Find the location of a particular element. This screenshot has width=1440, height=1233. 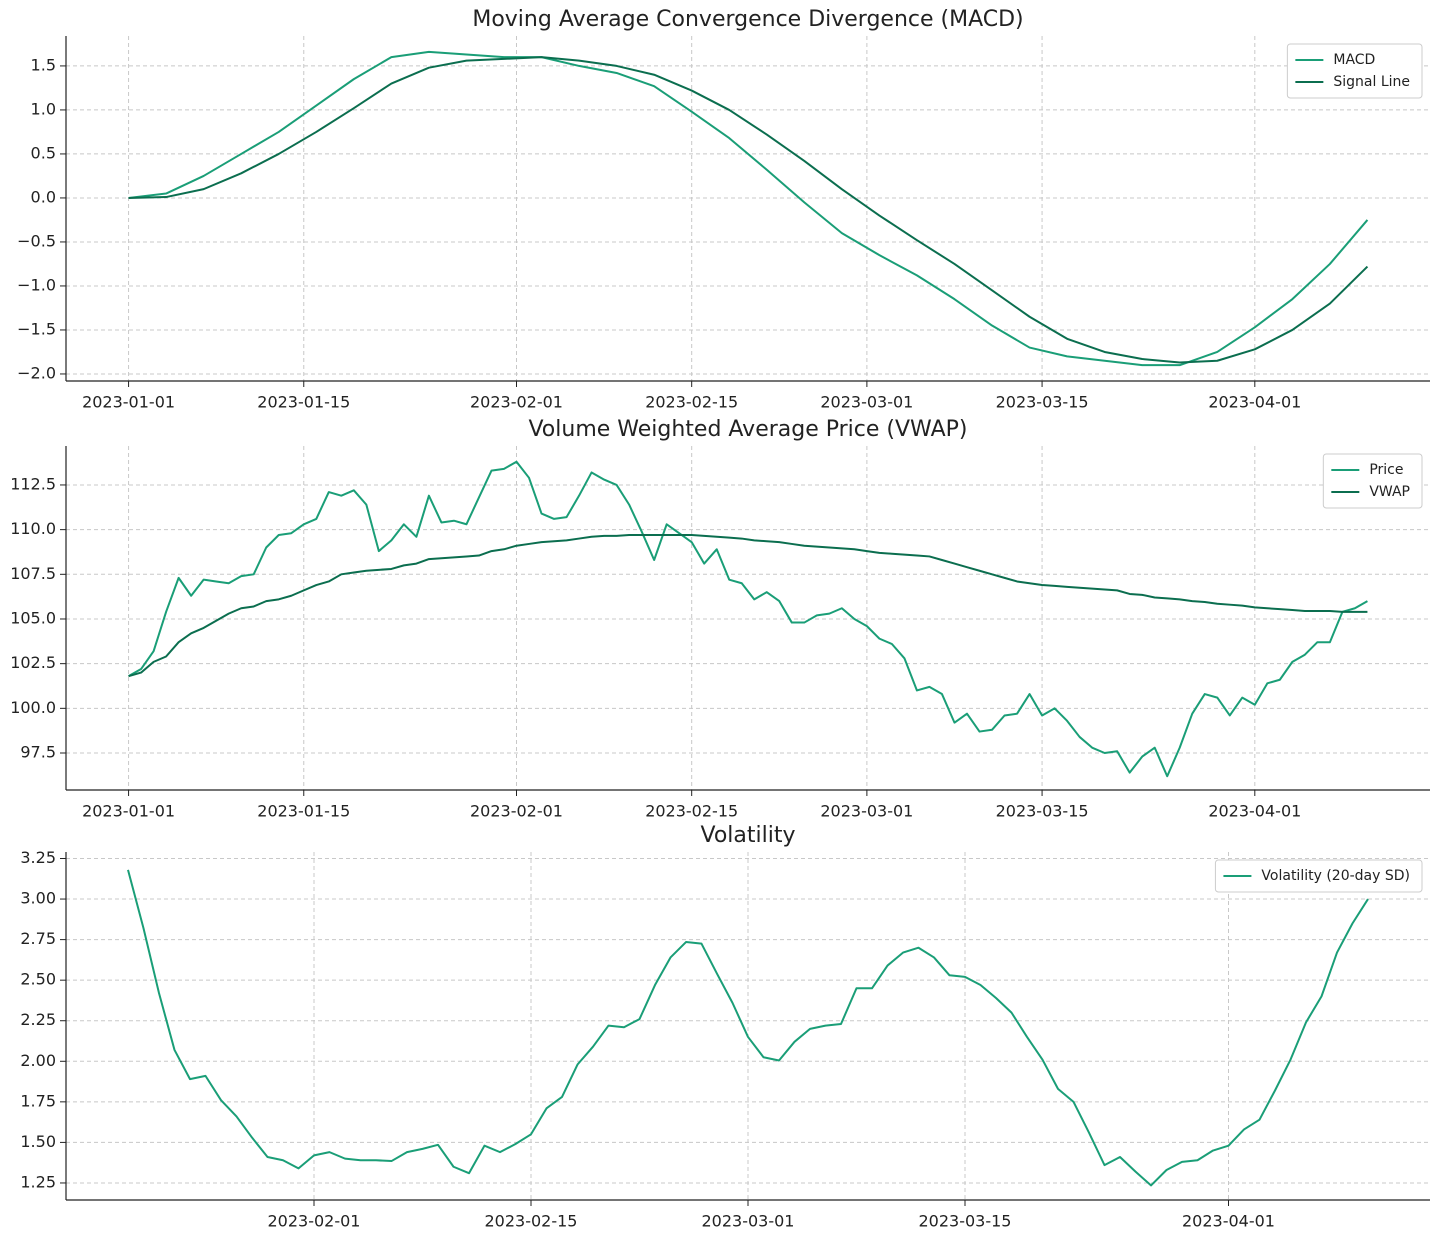

legend: Price VWAP is located at coordinates (1372, 481).